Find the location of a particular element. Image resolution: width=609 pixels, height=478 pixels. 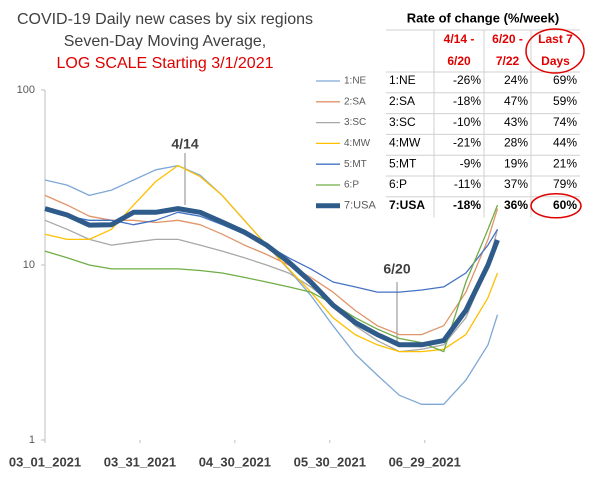

x-tick-label: 04_30_2021 is located at coordinates (235, 461).